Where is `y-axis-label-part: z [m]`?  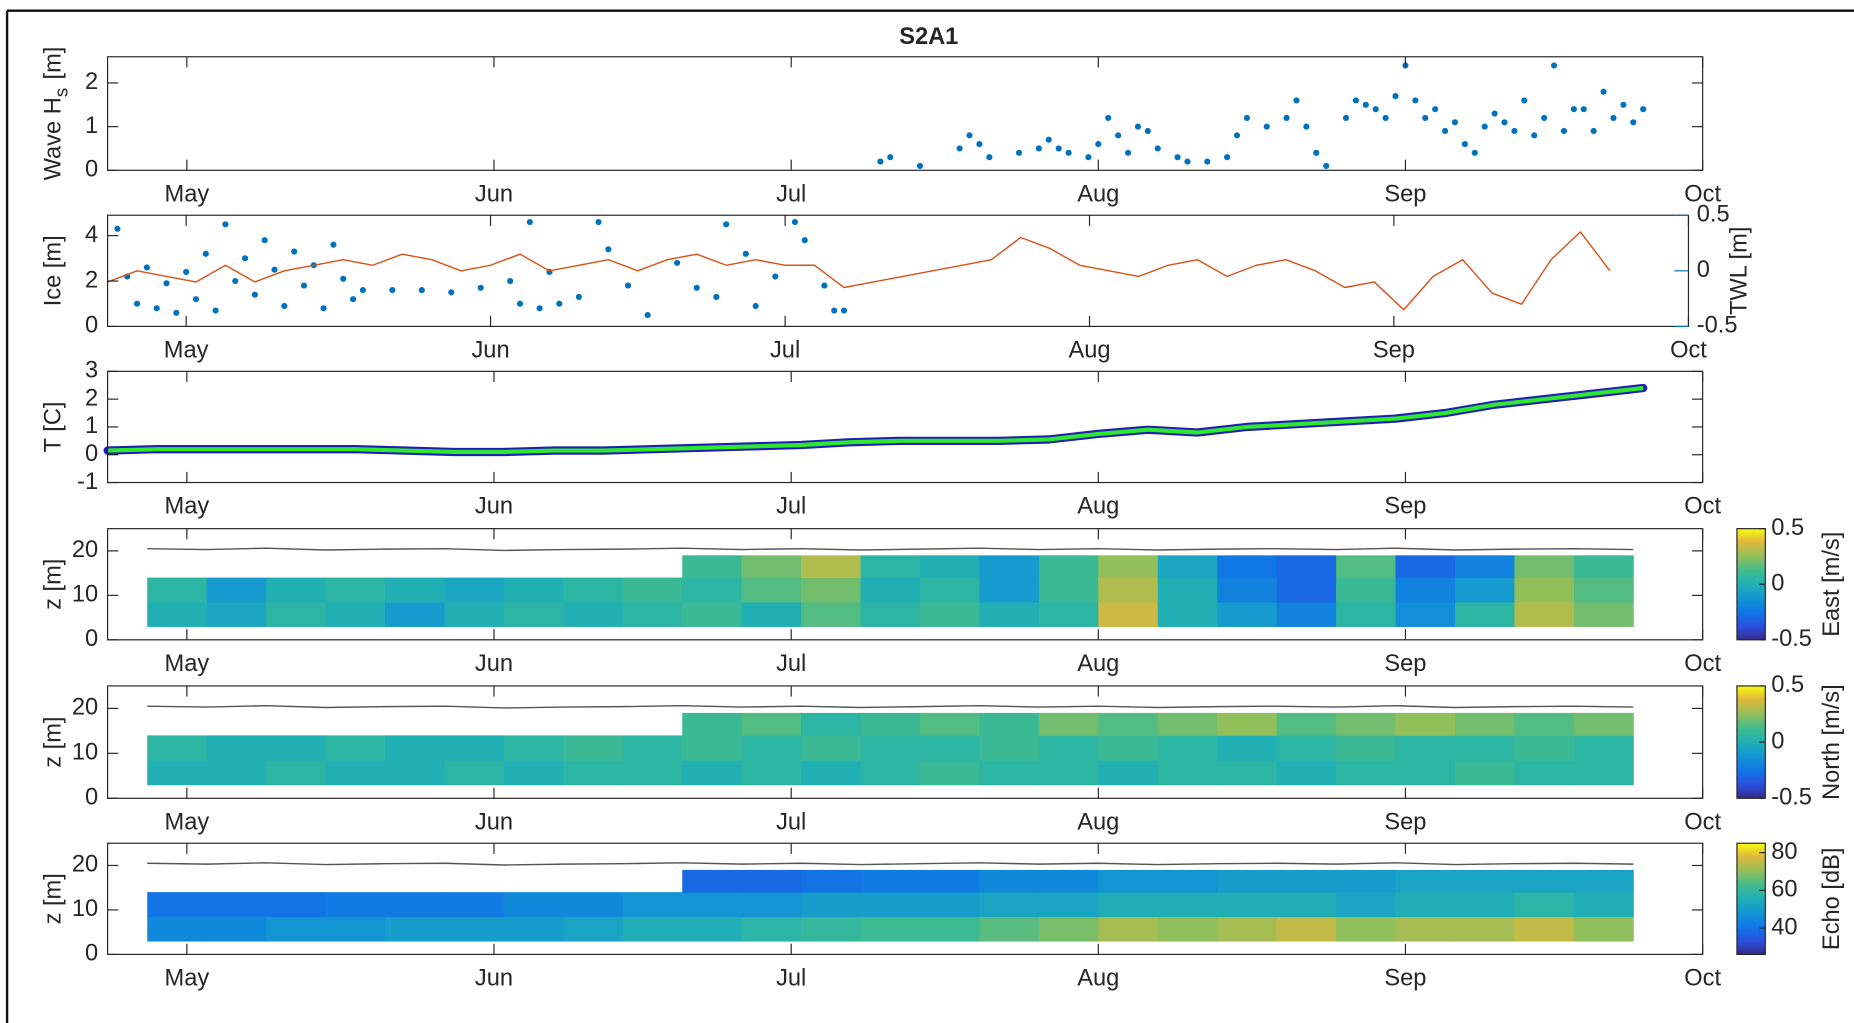
y-axis-label-part: z [m] is located at coordinates (54, 898).